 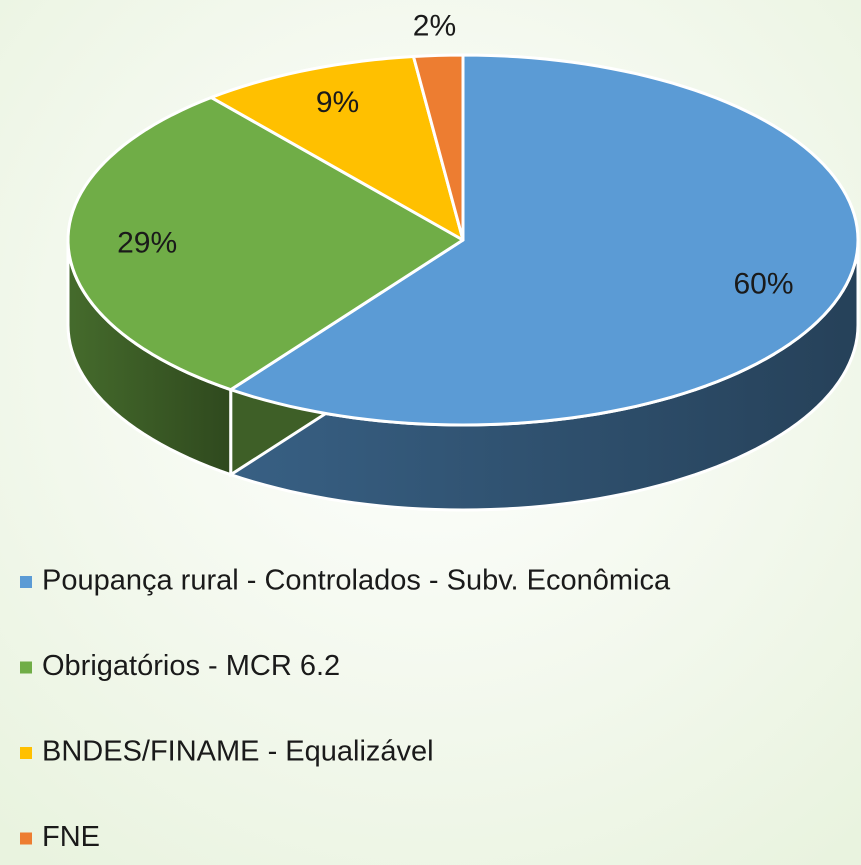 I want to click on data-label: 60%, so click(x=764, y=284).